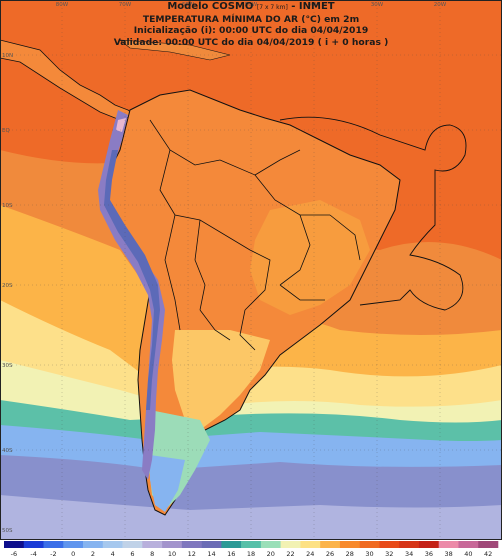 The height and width of the screenshot is (558, 502). I want to click on lat-label: 40S, so click(7, 451).